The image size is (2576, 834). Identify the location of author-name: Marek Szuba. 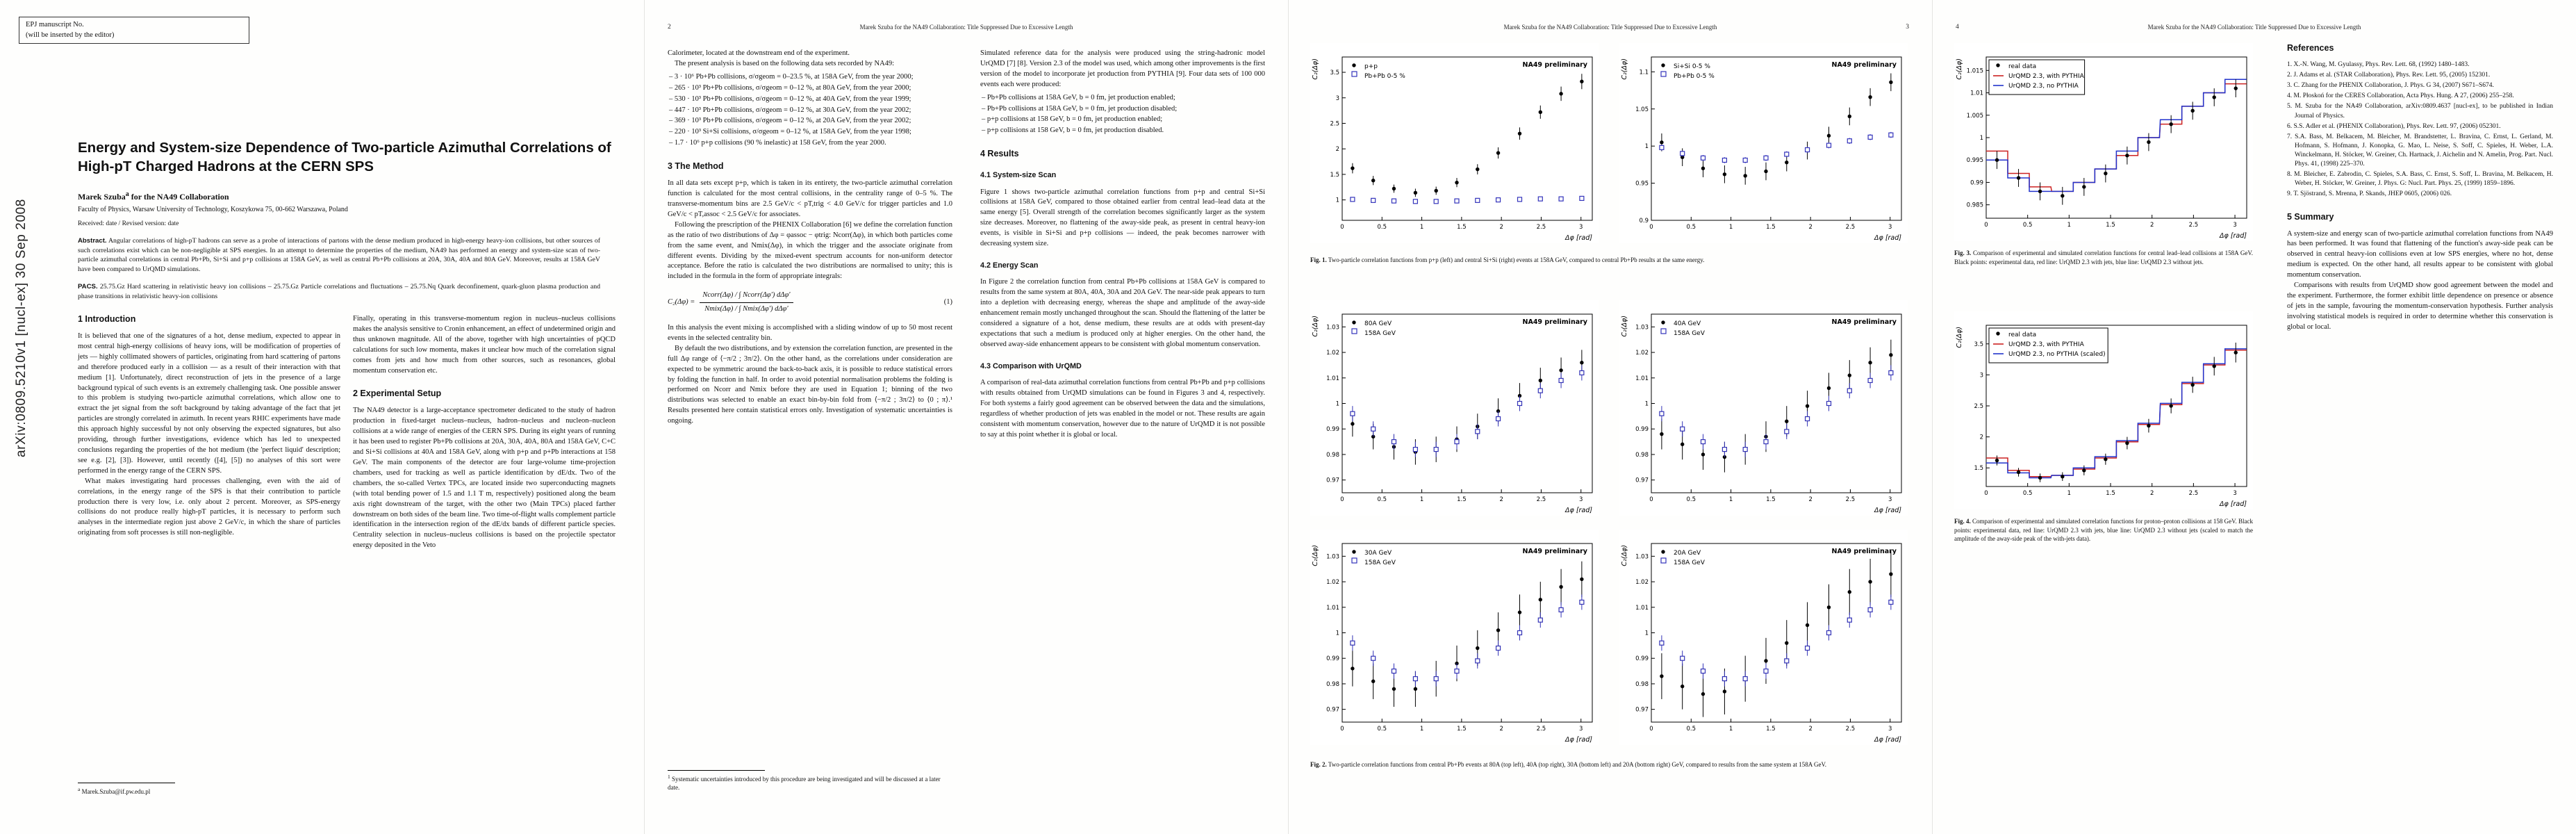
(102, 197).